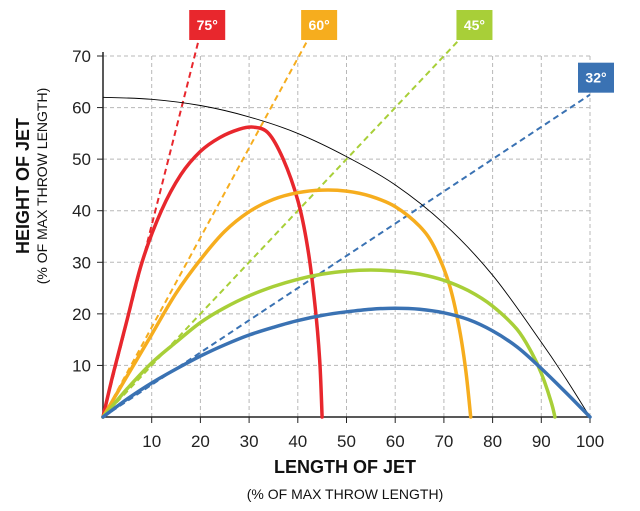 This screenshot has height=511, width=640. Describe the element at coordinates (345, 467) in the screenshot. I see `x-axis-title: LENGTH OF JET` at that location.